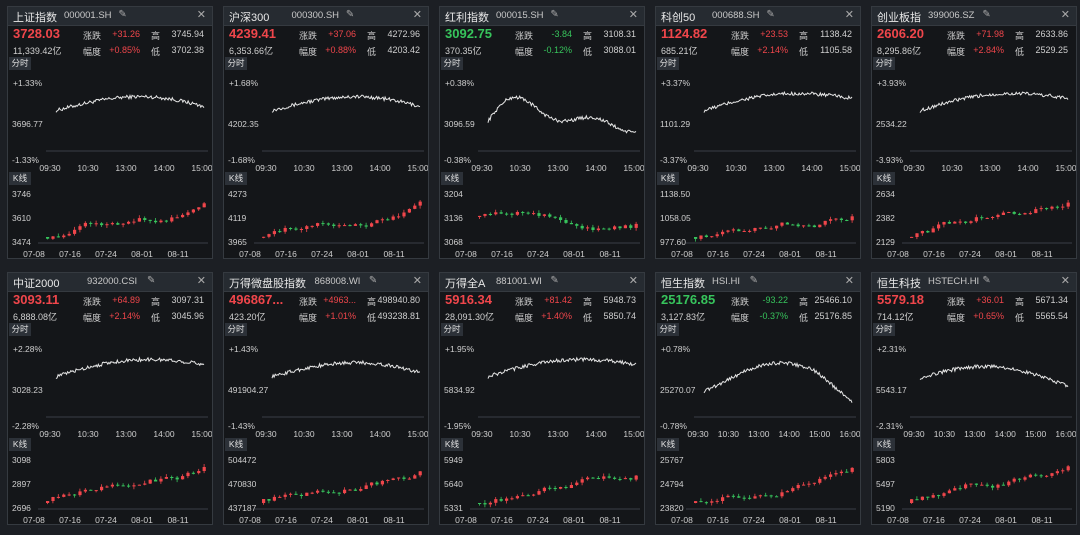 The width and height of the screenshot is (1080, 535). What do you see at coordinates (1036, 433) in the screenshot?
I see `time-tick-label: 15:00` at bounding box center [1036, 433].